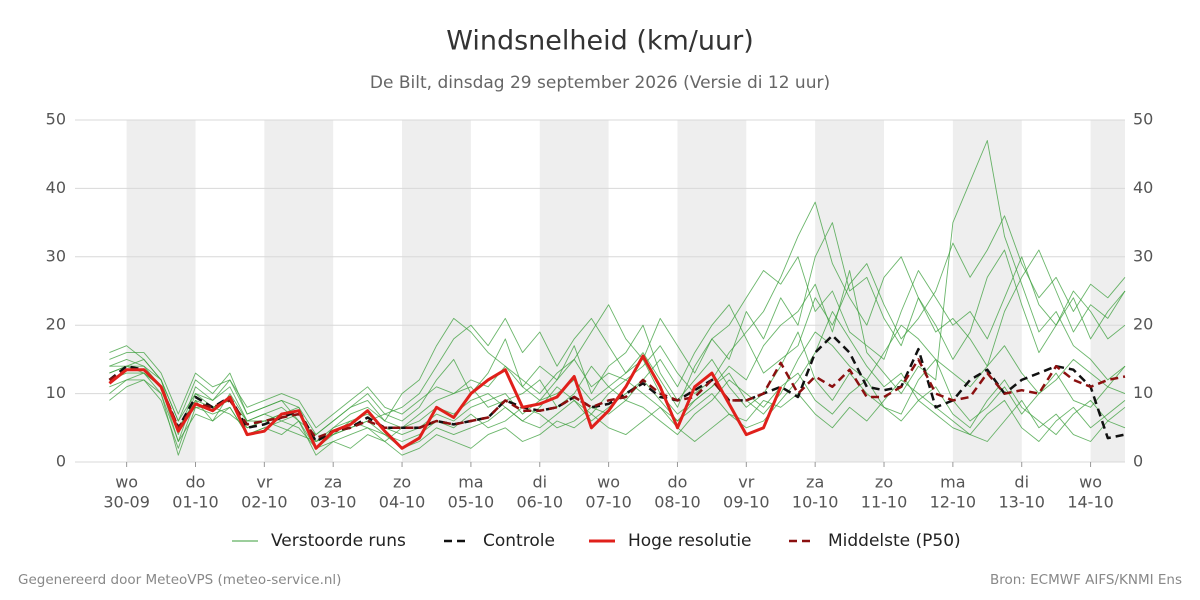 The image size is (1200, 600). Describe the element at coordinates (894, 541) in the screenshot. I see `legend-label: Middelste (P50)` at that location.